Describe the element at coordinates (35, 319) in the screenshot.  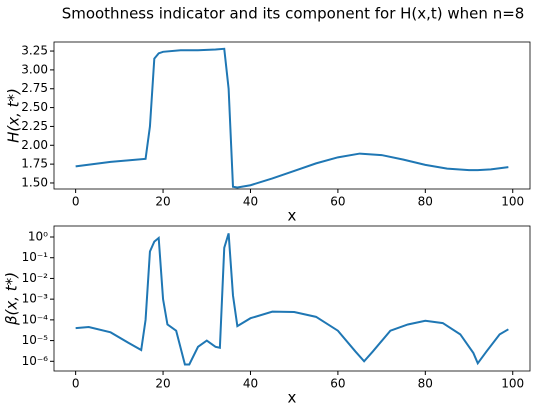
I see `y-tick-label: 10⁻⁴` at that location.